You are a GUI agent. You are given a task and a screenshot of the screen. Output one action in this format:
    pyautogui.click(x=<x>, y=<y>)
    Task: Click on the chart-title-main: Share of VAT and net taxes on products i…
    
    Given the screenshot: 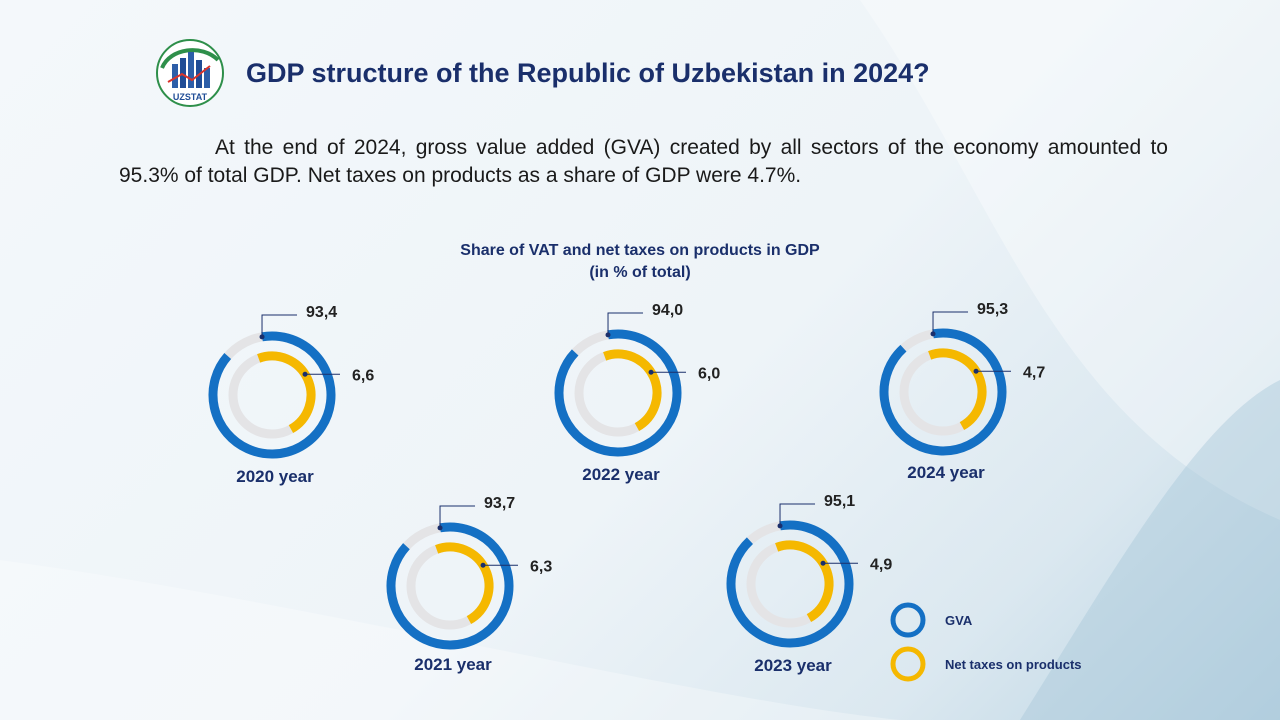 What is the action you would take?
    pyautogui.click(x=640, y=250)
    